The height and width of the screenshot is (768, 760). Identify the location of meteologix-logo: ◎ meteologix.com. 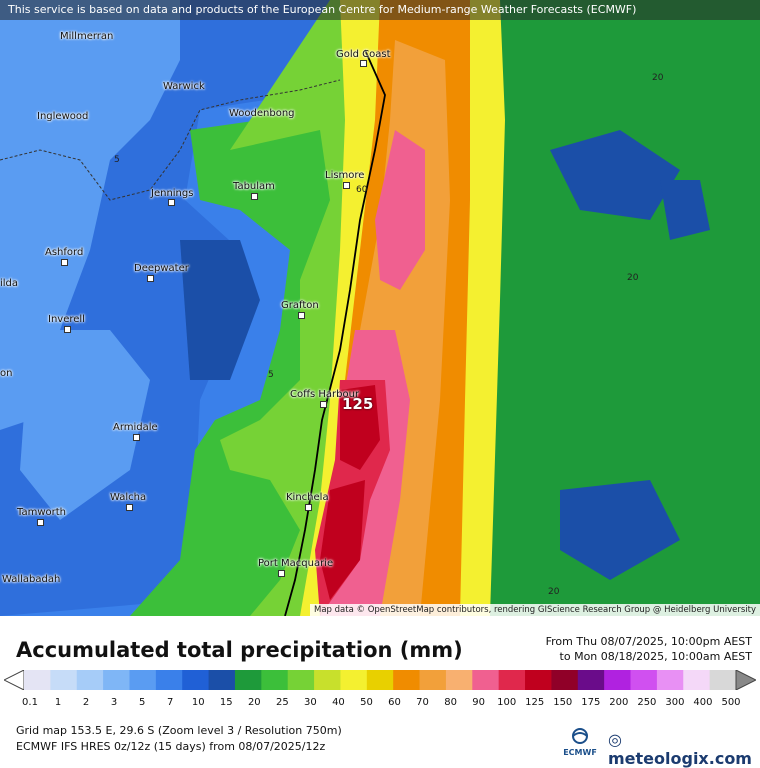
(684, 749).